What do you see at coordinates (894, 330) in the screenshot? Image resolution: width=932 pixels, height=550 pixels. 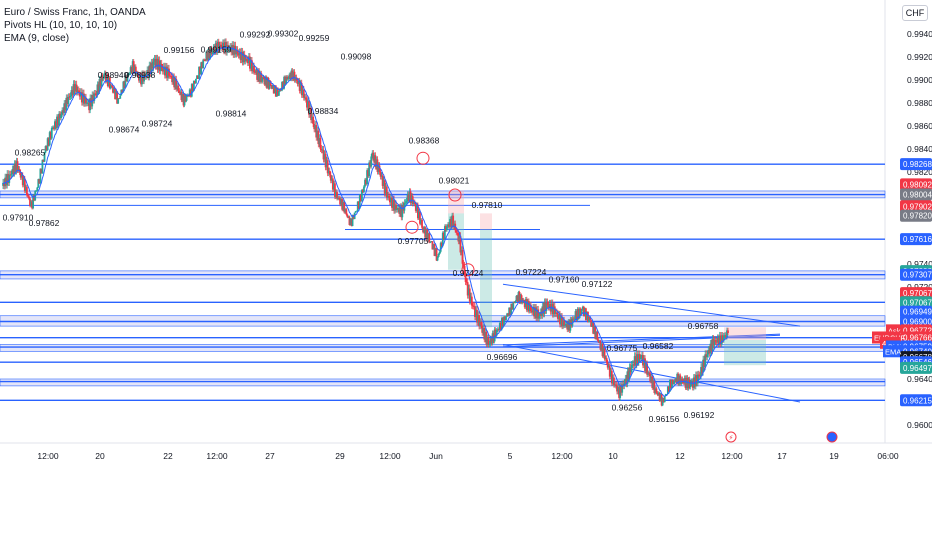 I see `ask-tag: Ask` at bounding box center [894, 330].